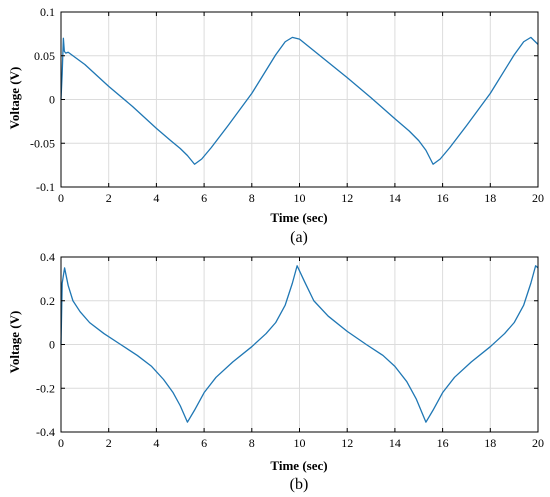 The image size is (550, 497). Describe the element at coordinates (42, 143) in the screenshot. I see `y-tick-label: -0.05` at that location.